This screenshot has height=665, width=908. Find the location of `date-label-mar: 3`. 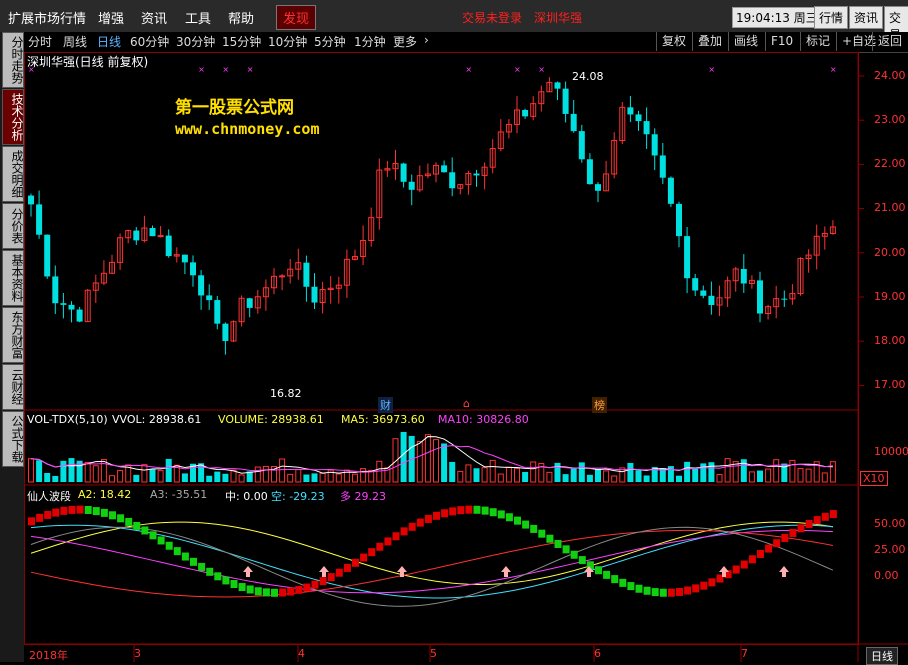

date-label-mar: 3 is located at coordinates (137, 653).